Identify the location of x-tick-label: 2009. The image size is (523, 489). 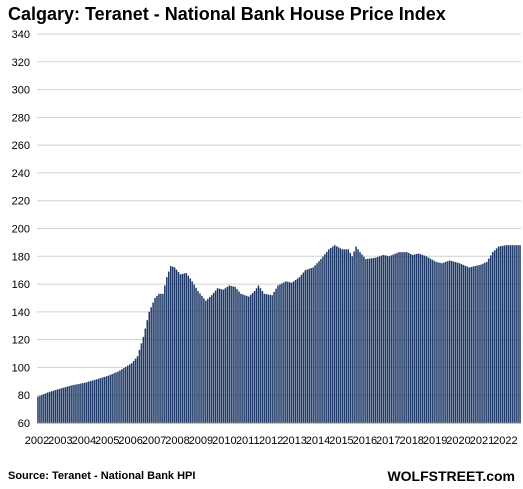
(201, 441).